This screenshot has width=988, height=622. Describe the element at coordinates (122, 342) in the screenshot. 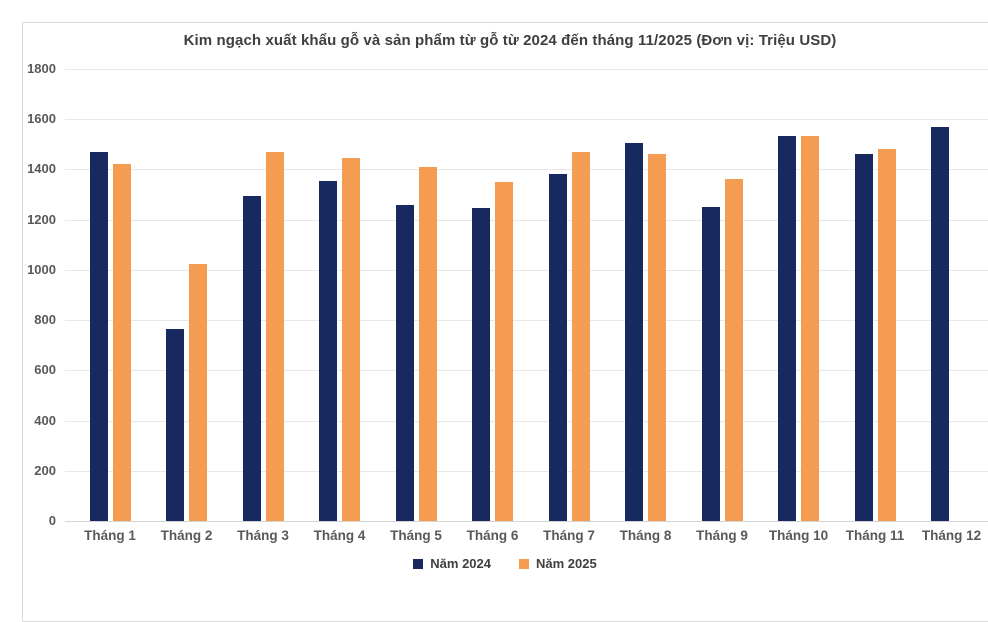

I see `bar-năm-2025-tháng-1` at that location.